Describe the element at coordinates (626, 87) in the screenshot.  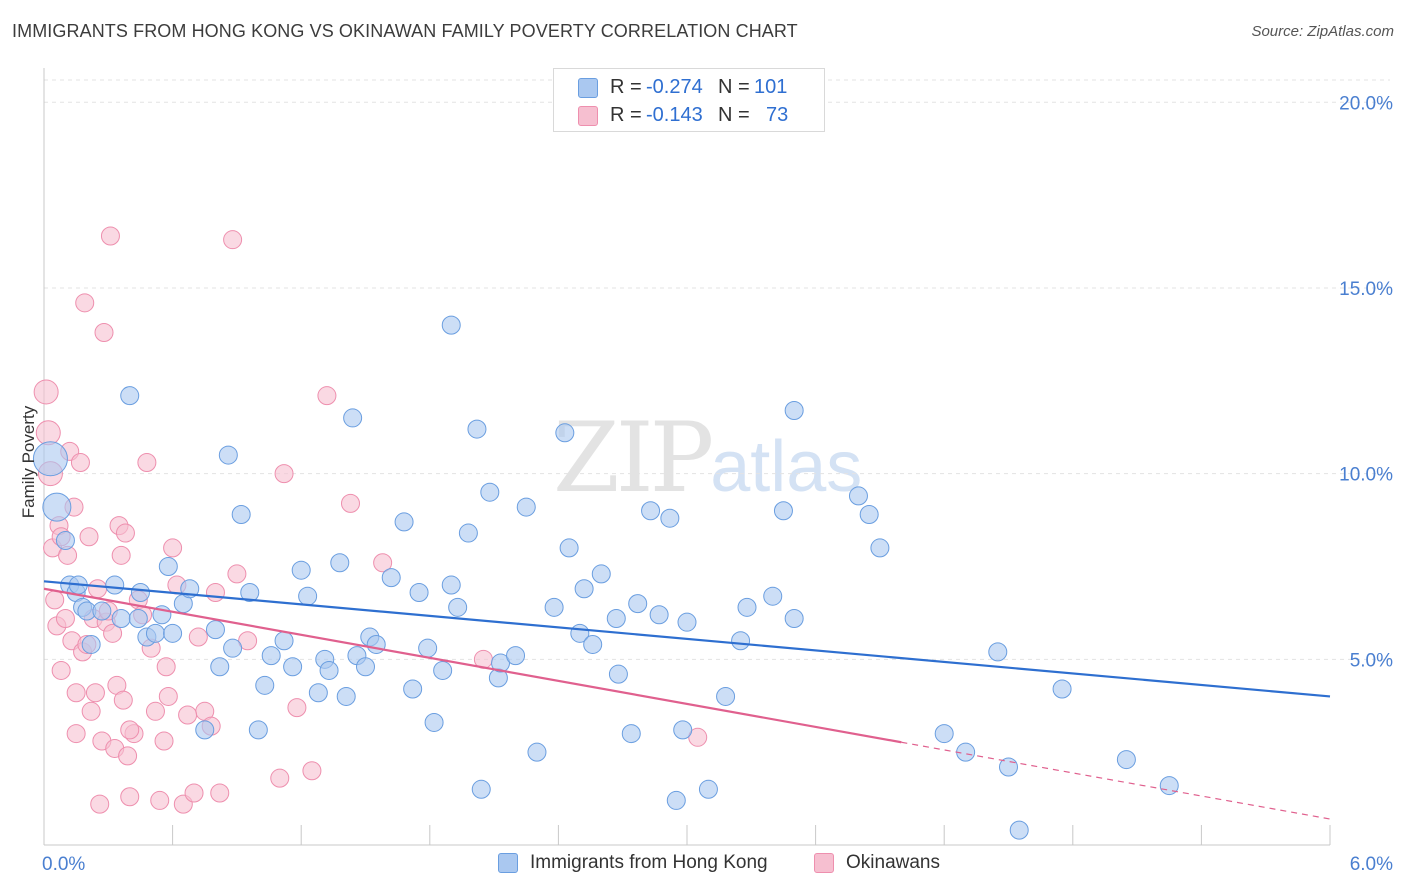
I see `legend-r-label: R =` at that location.